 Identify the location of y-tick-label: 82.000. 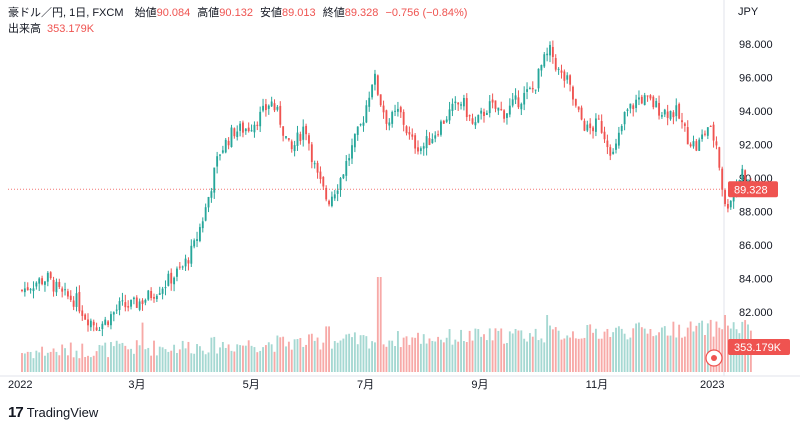
(756, 313).